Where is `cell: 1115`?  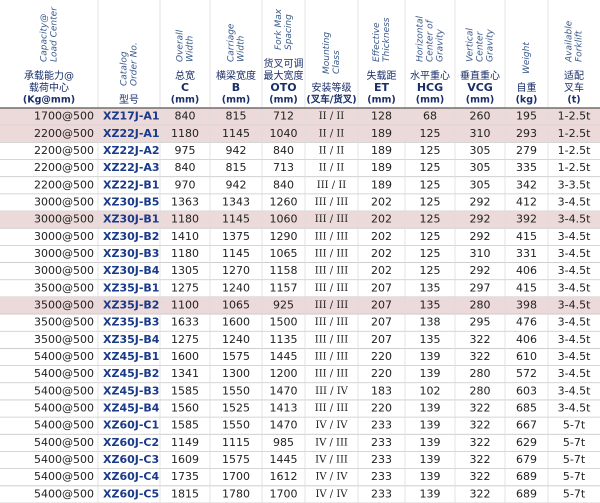
cell: 1115 is located at coordinates (236, 442).